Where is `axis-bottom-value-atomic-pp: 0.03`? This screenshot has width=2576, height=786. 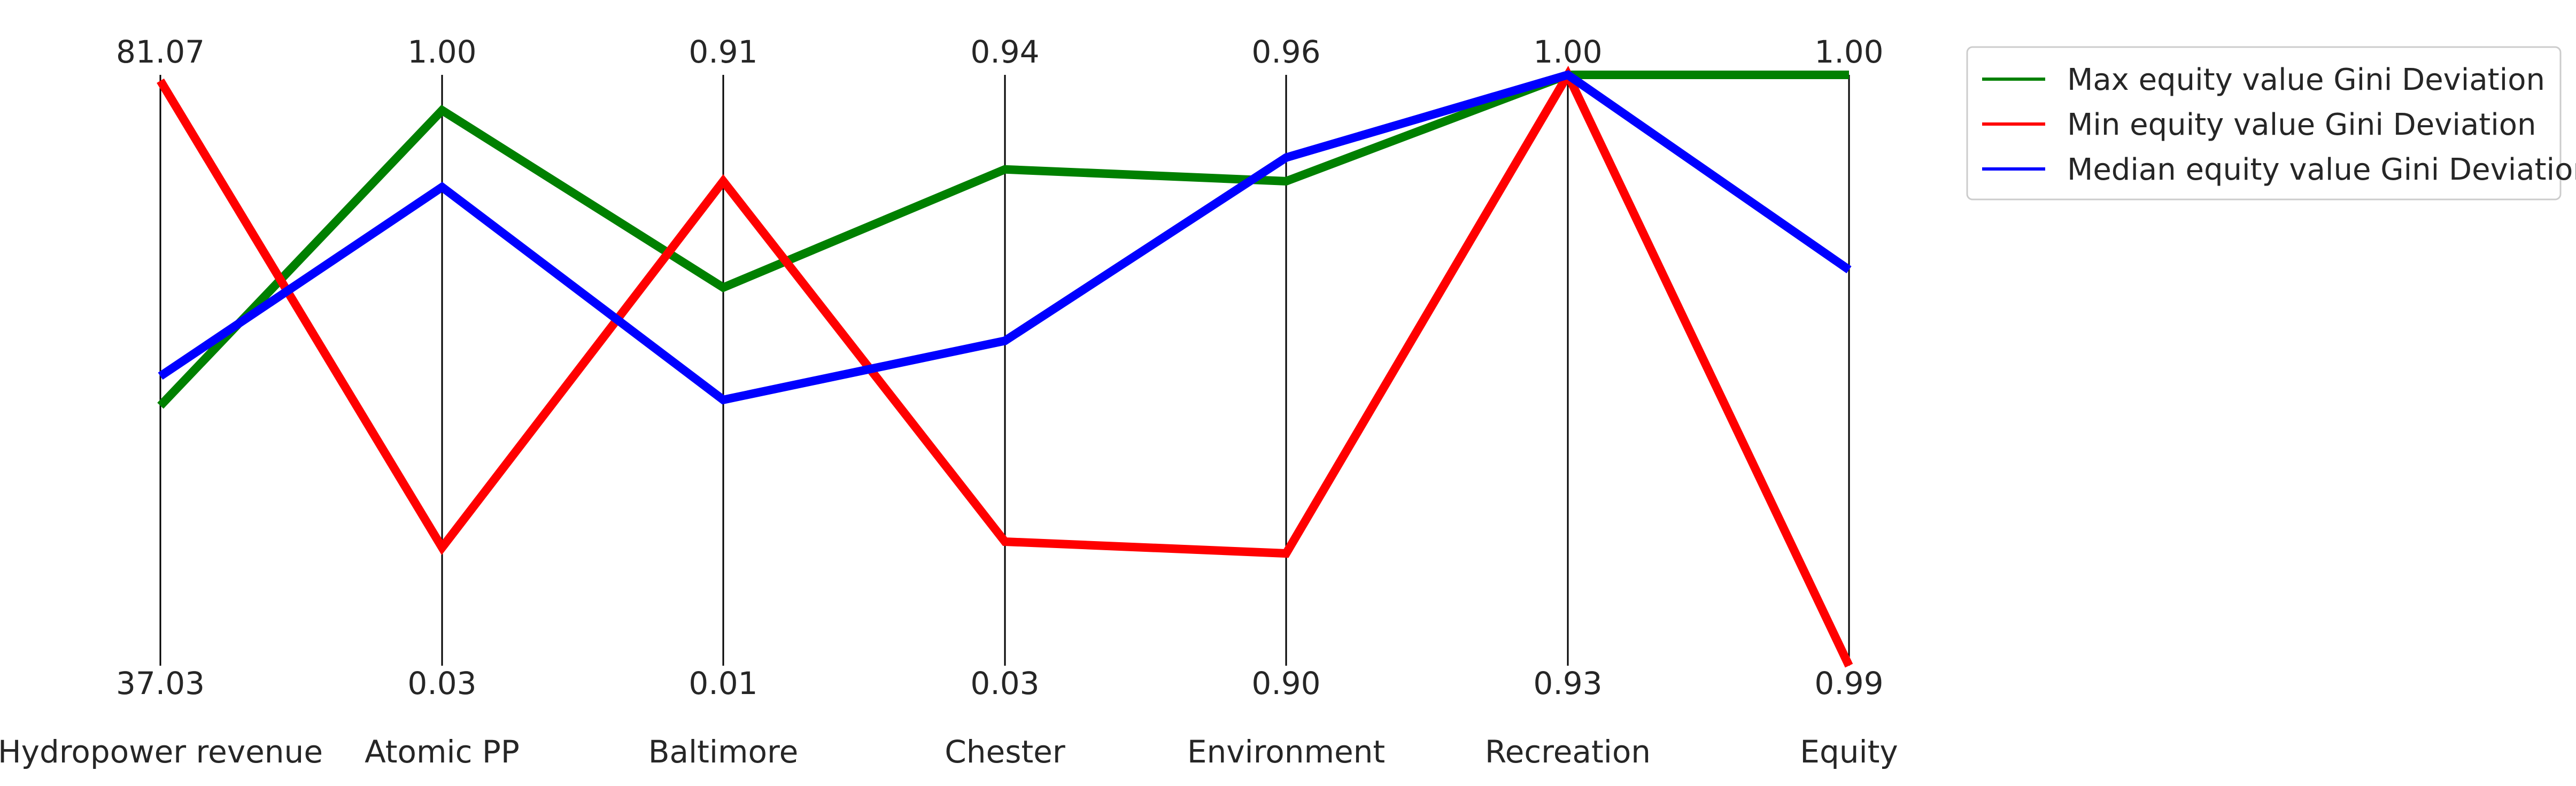 axis-bottom-value-atomic-pp: 0.03 is located at coordinates (441, 683).